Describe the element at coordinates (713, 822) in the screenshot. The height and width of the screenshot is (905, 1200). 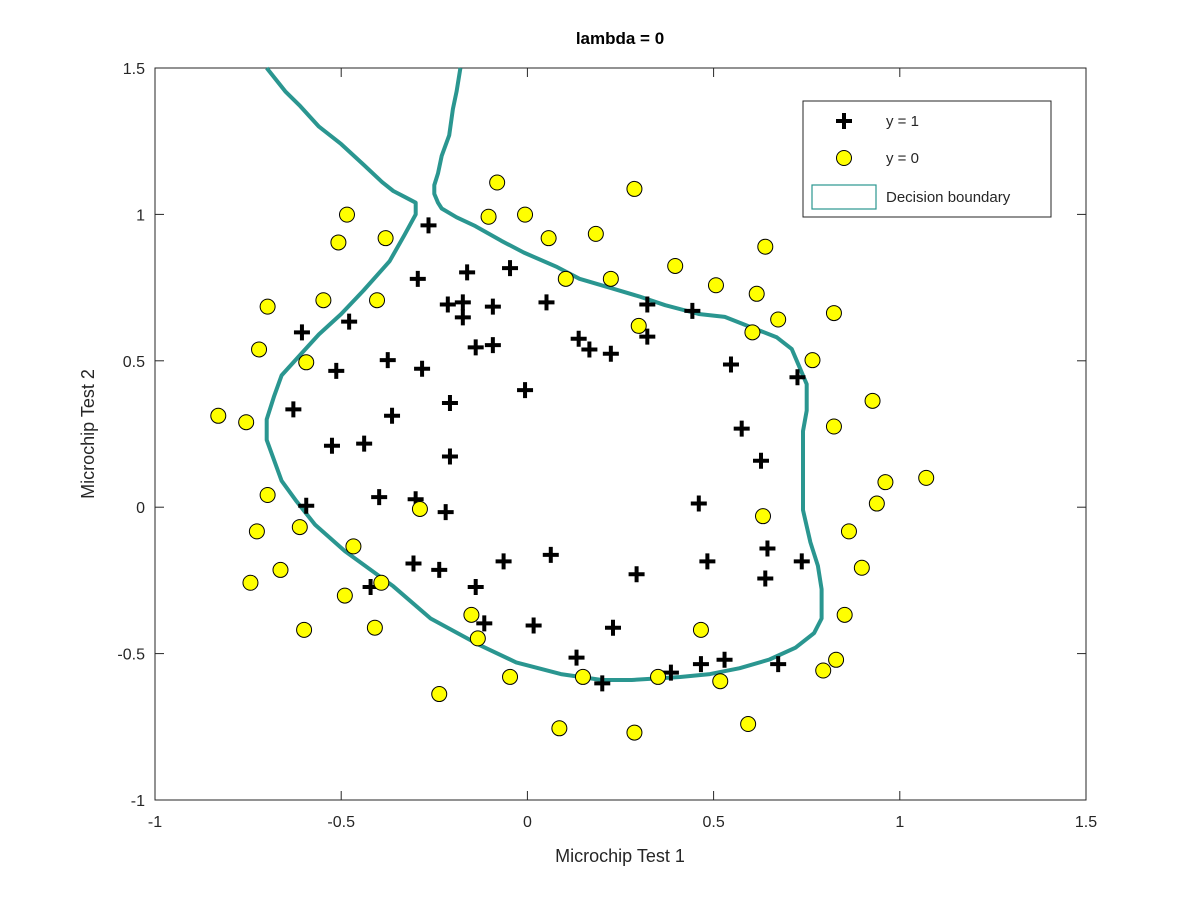
I see `x-tick-label: 0.5` at that location.